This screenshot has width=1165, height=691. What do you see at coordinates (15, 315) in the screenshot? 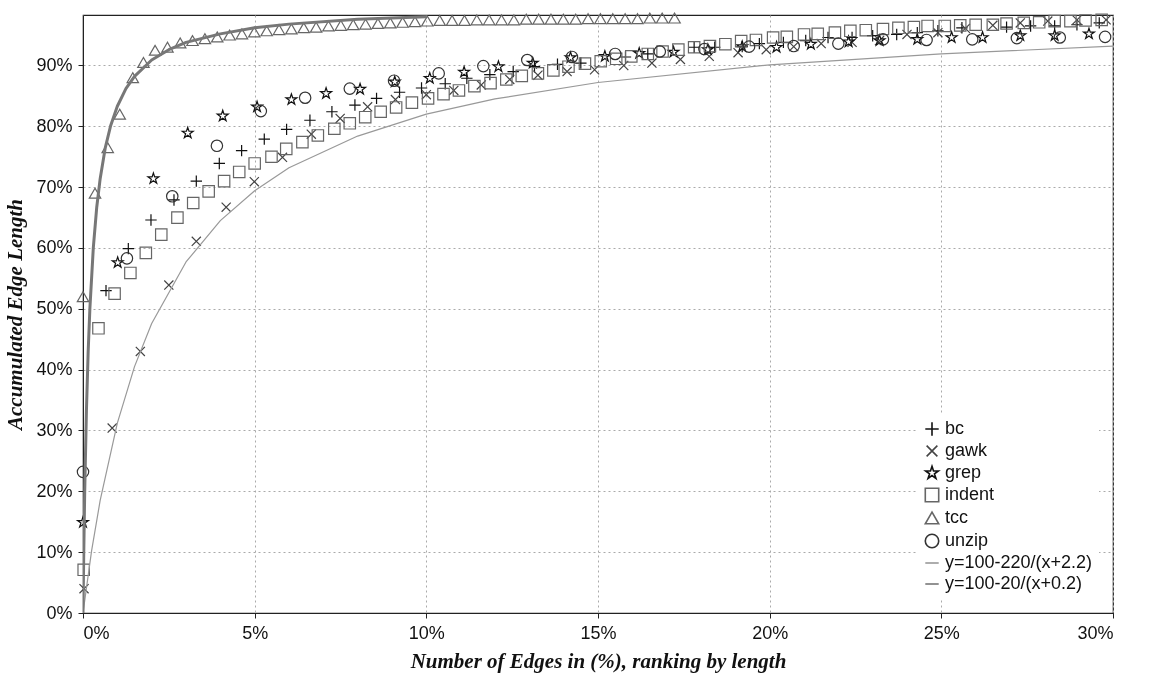
I see `y-axis-title: Accumulated Edge Length` at bounding box center [15, 315].